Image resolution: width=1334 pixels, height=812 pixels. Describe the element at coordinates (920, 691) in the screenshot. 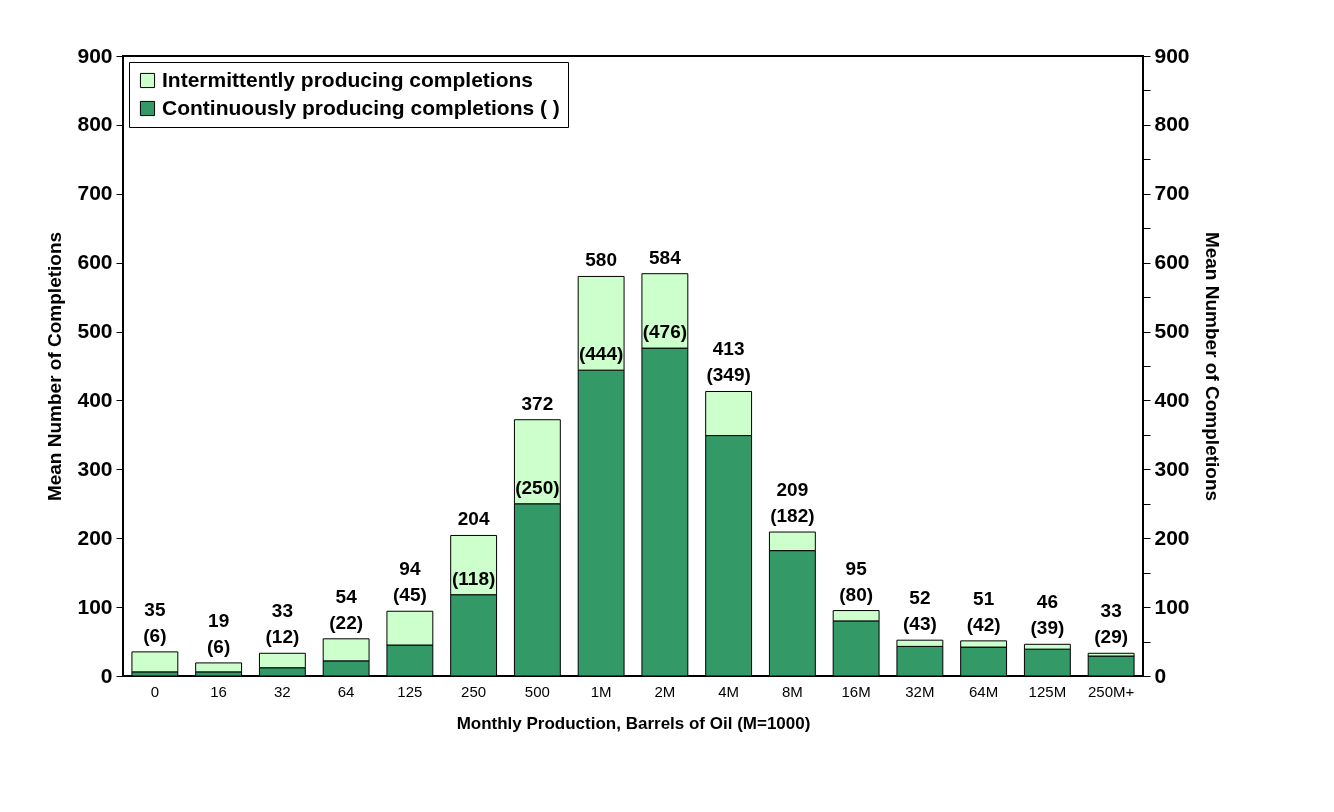

I see `x-tick-label: 32M` at that location.